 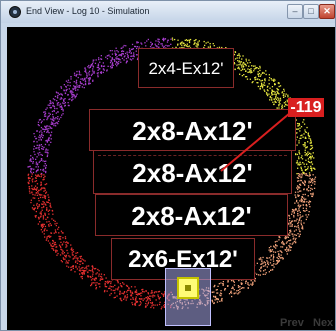 I want to click on next-button: Nex, so click(x=323, y=323).